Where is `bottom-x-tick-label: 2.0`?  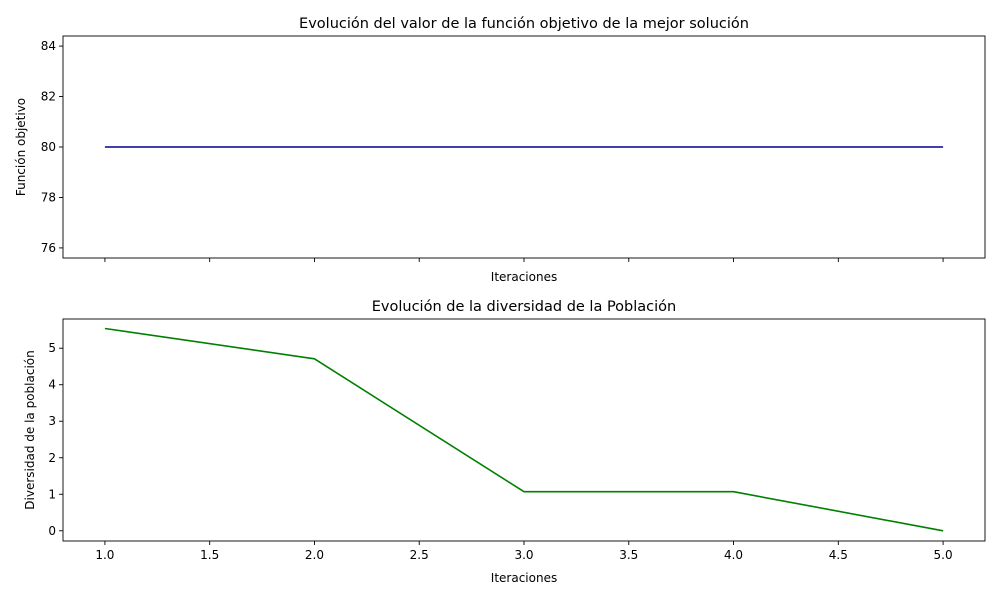 bottom-x-tick-label: 2.0 is located at coordinates (314, 555).